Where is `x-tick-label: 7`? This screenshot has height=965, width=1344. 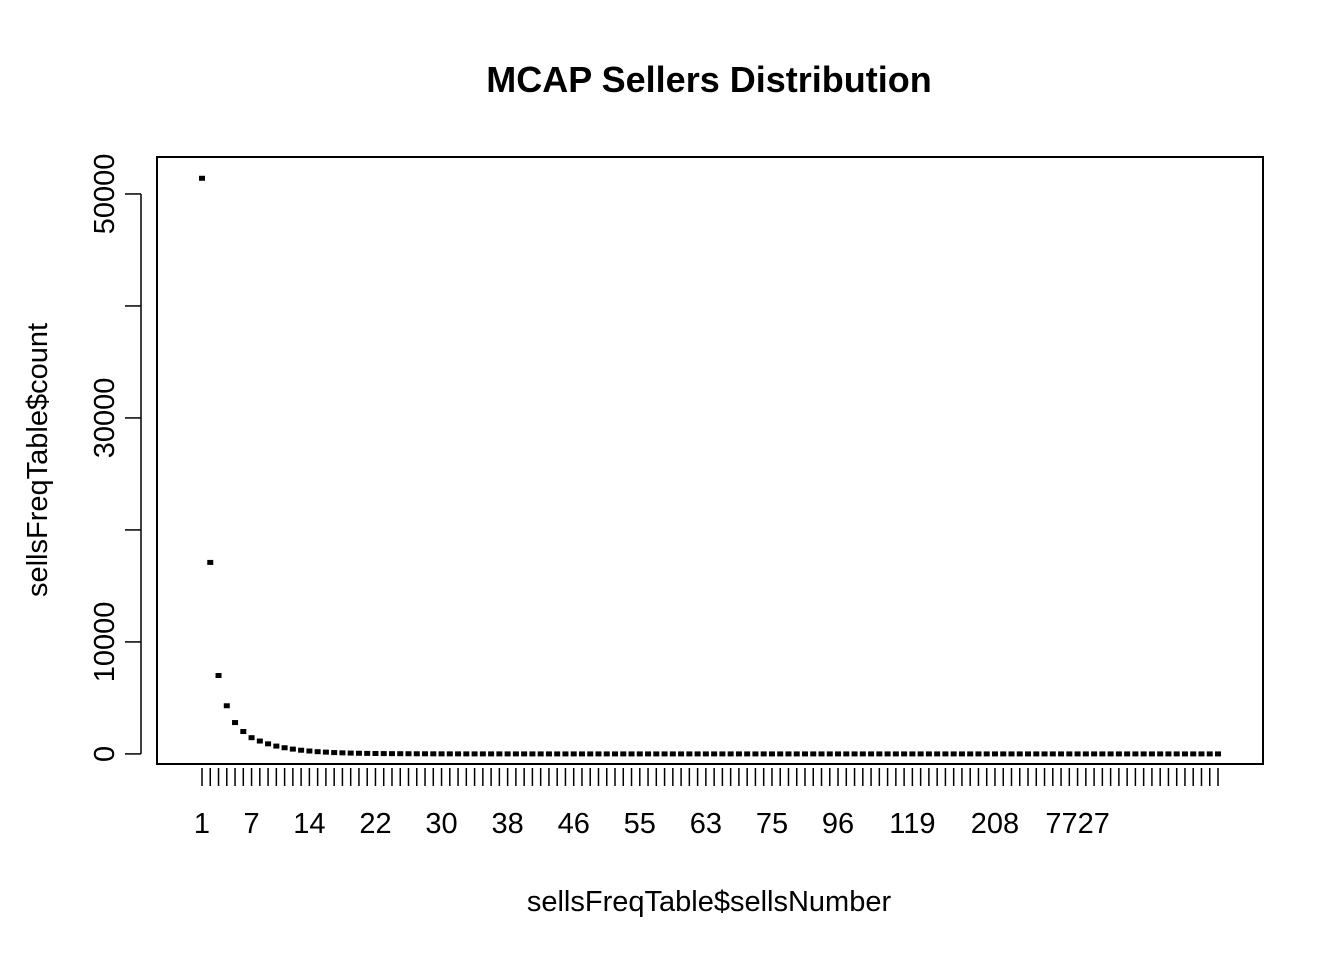
x-tick-label: 7 is located at coordinates (251, 824).